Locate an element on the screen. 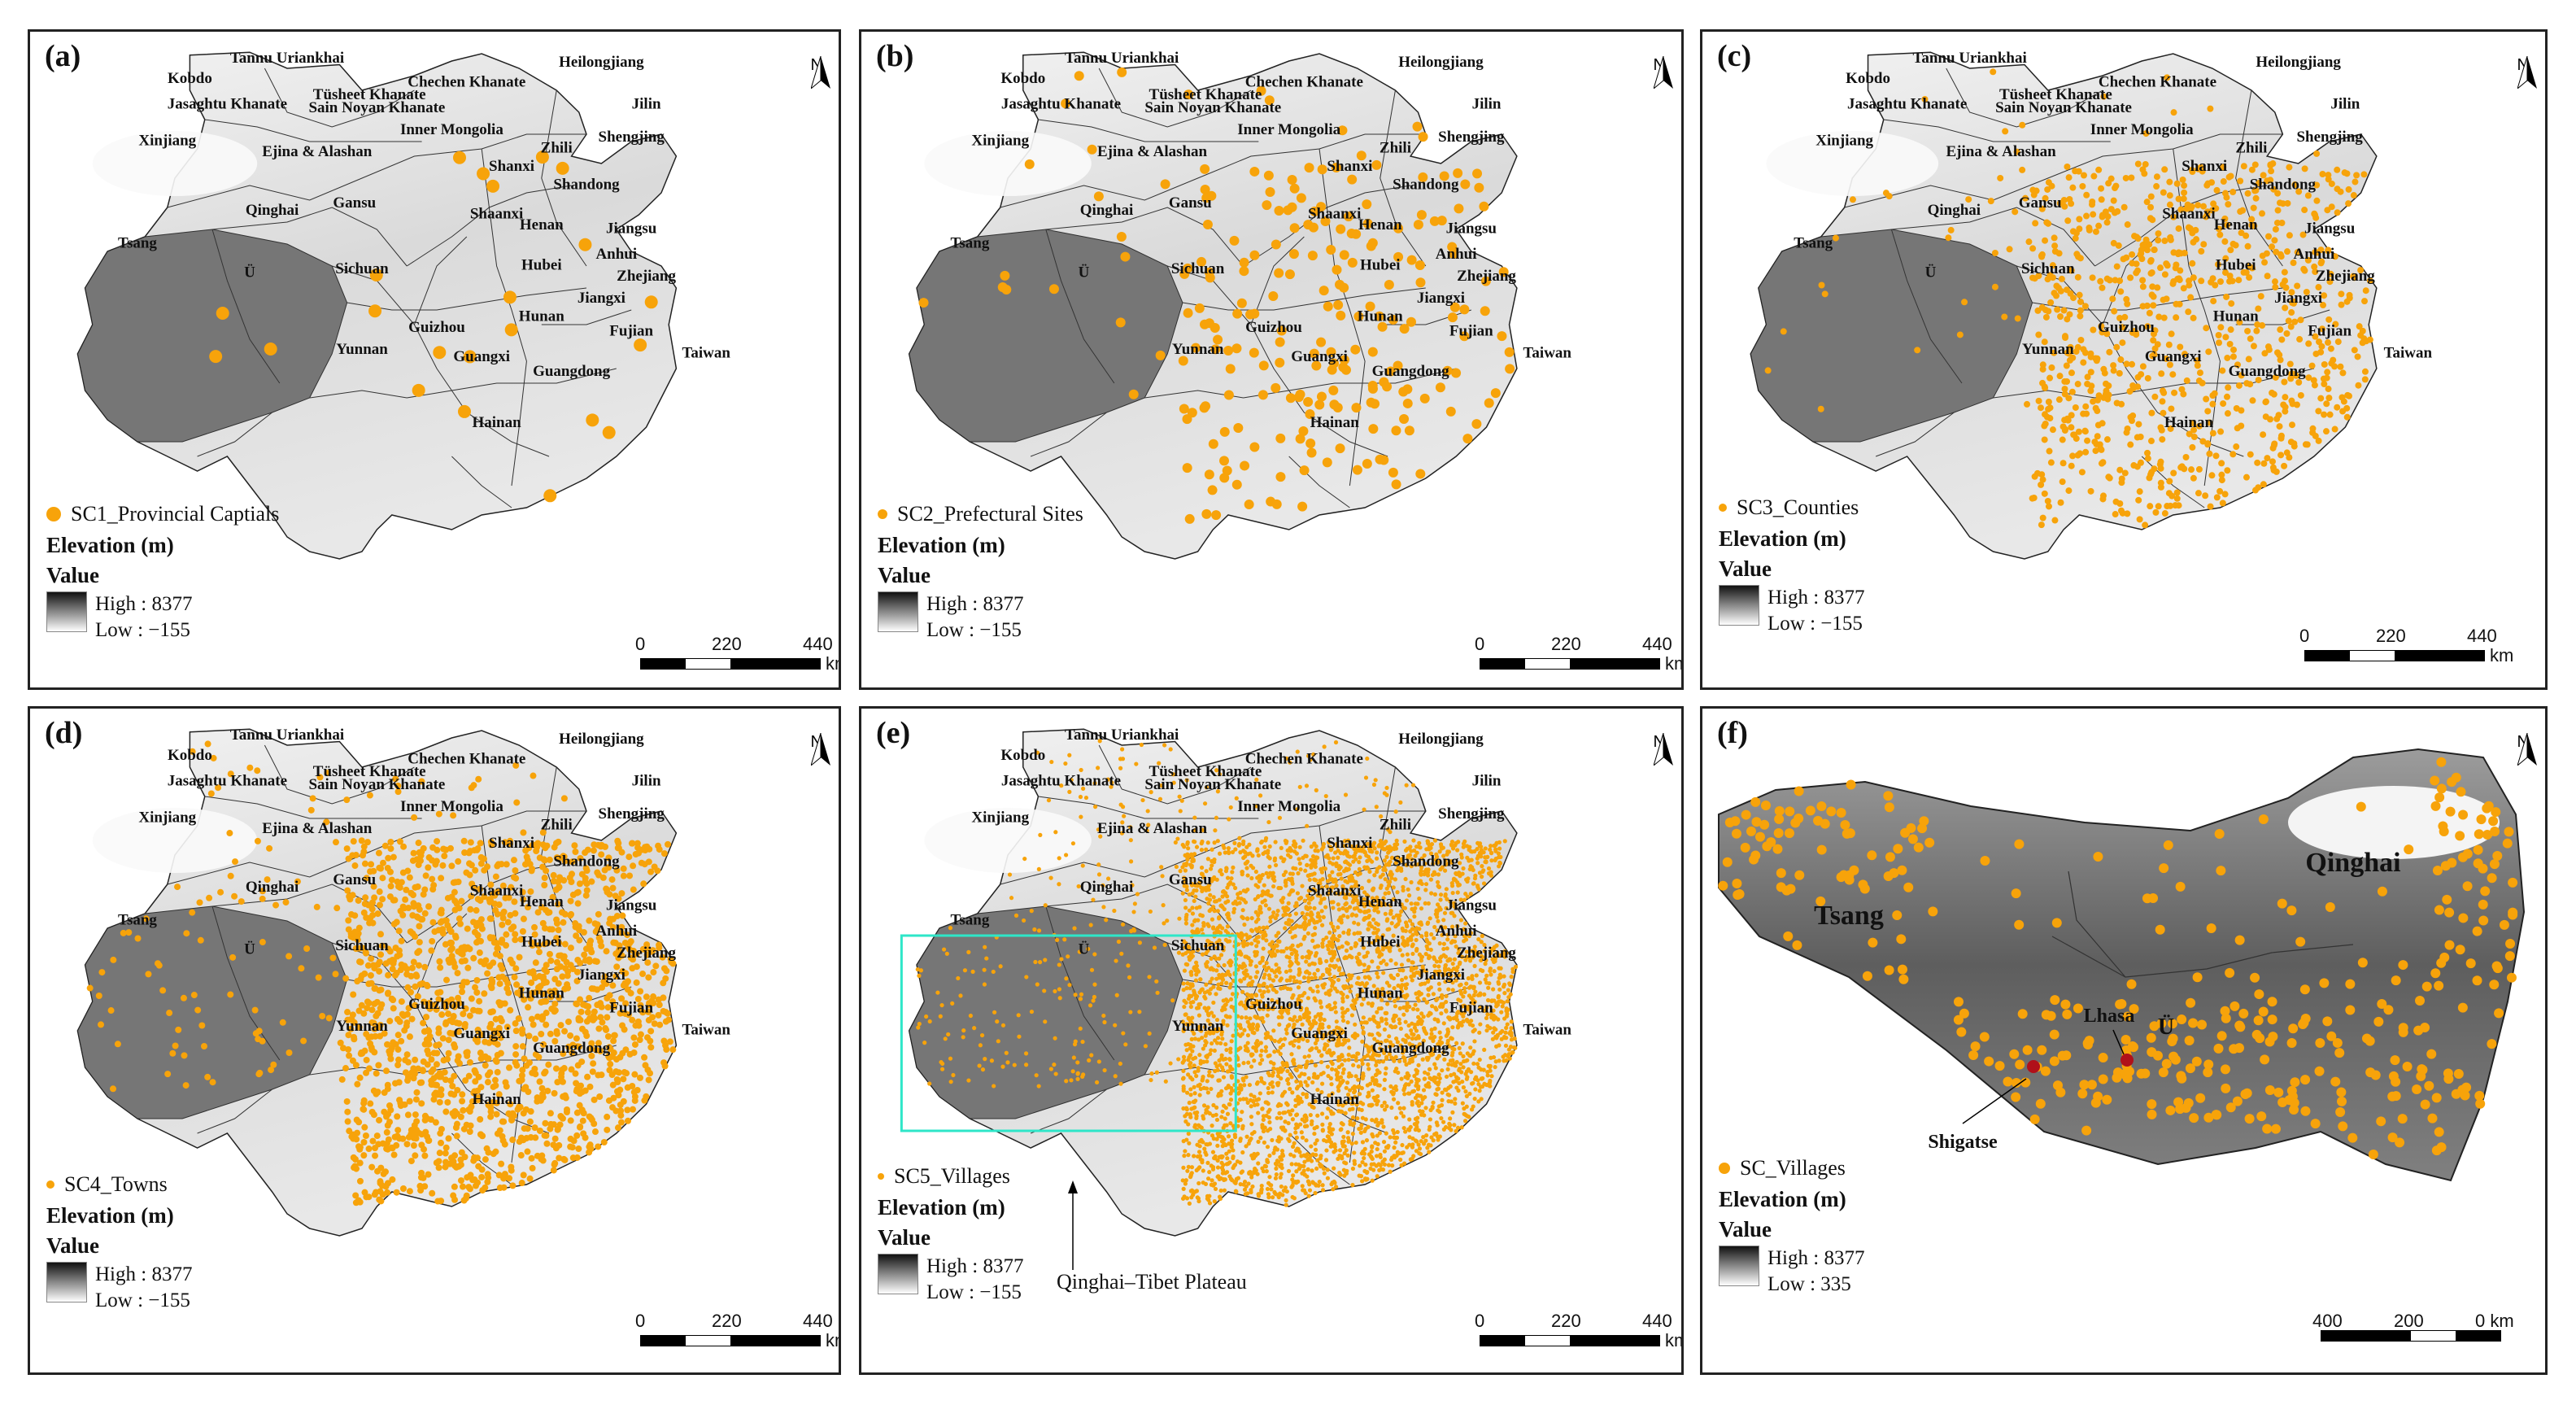  province-label: Inner Mongolia is located at coordinates (451, 129).